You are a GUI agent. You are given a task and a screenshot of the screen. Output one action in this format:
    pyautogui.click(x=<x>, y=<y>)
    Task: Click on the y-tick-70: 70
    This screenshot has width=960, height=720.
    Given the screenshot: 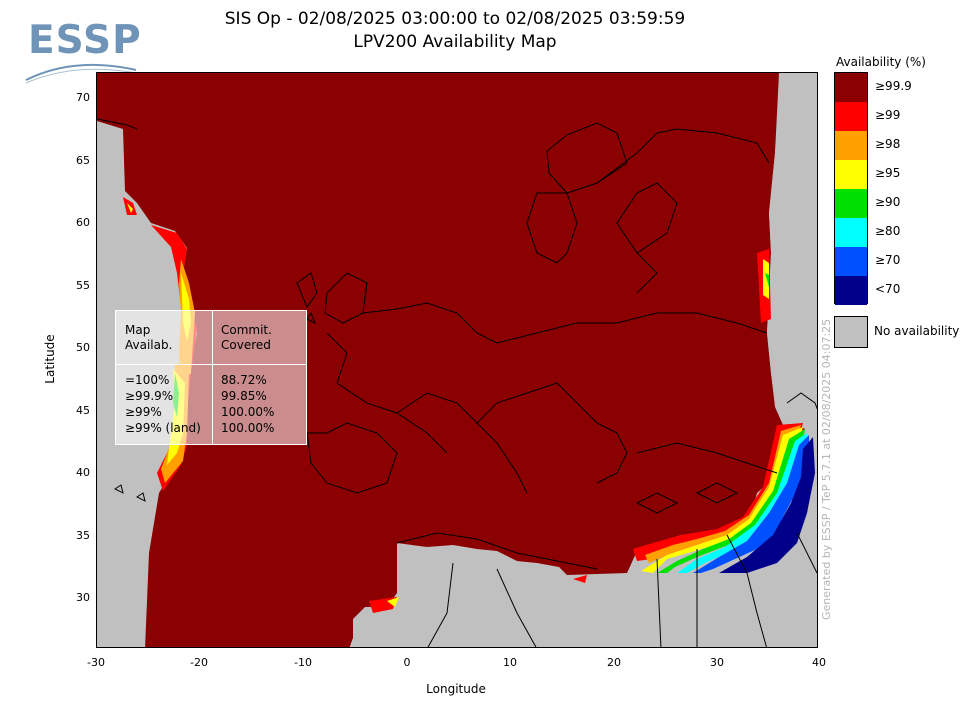 What is the action you would take?
    pyautogui.click(x=83, y=97)
    